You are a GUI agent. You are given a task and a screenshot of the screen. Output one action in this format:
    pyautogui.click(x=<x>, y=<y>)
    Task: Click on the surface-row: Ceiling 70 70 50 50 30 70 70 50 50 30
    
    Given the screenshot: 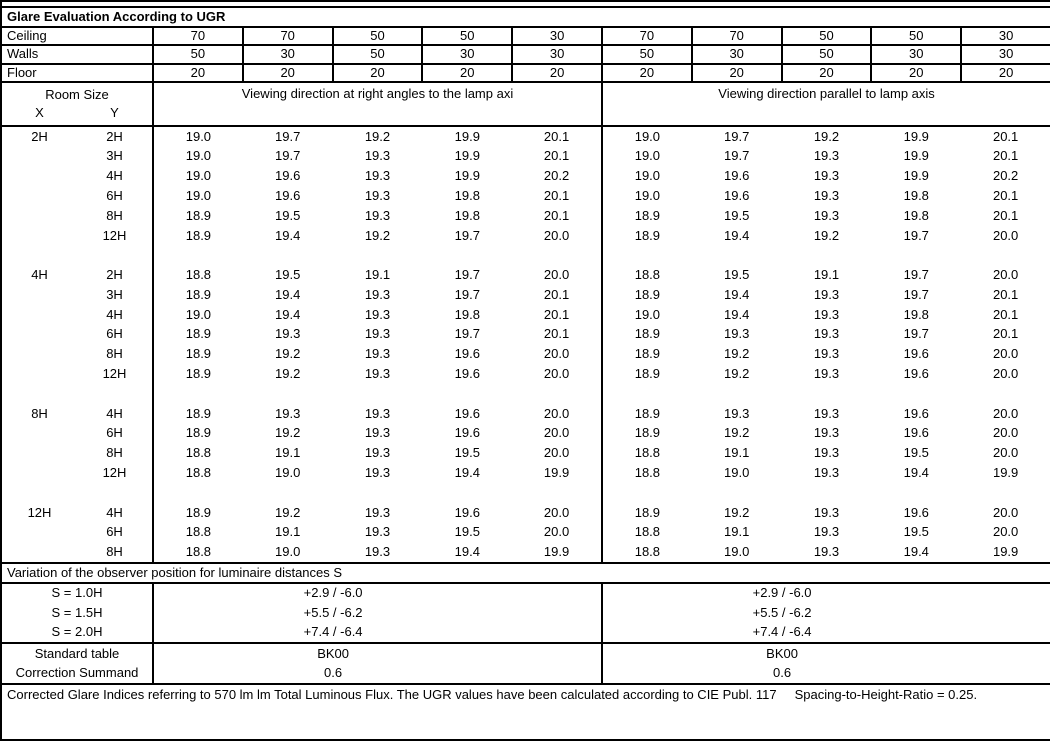 What is the action you would take?
    pyautogui.click(x=525, y=36)
    